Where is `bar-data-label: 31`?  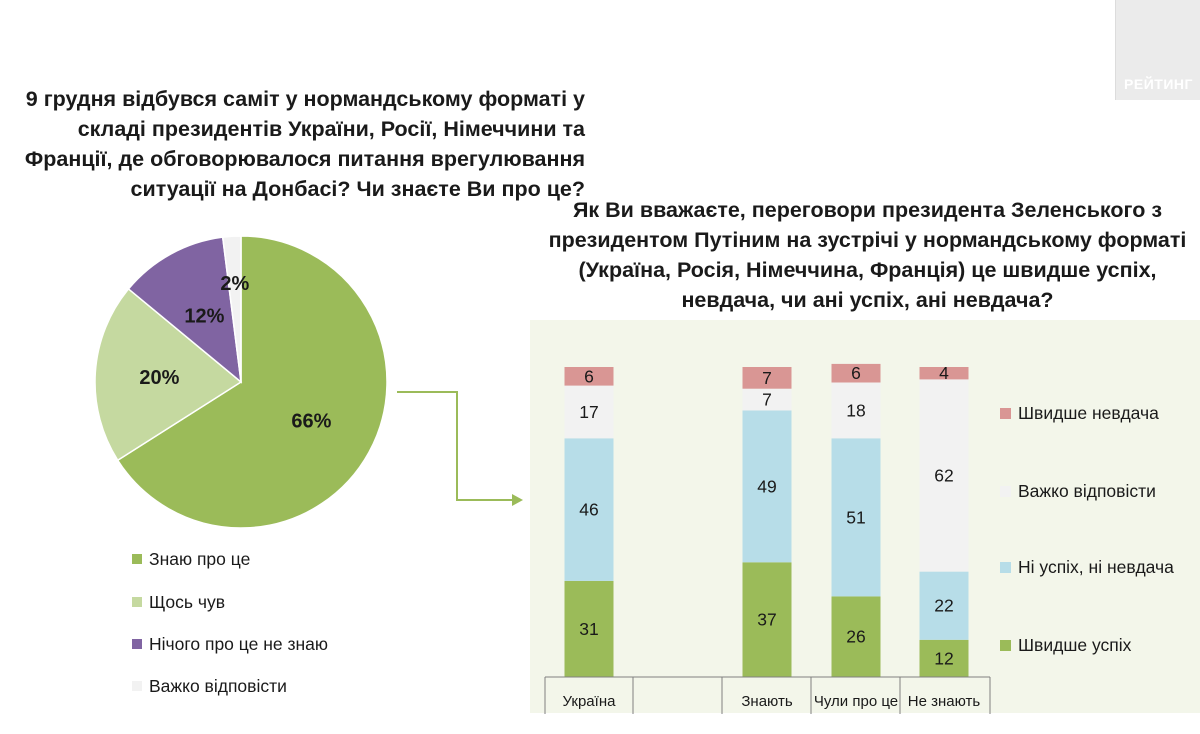
bar-data-label: 31 is located at coordinates (588, 629).